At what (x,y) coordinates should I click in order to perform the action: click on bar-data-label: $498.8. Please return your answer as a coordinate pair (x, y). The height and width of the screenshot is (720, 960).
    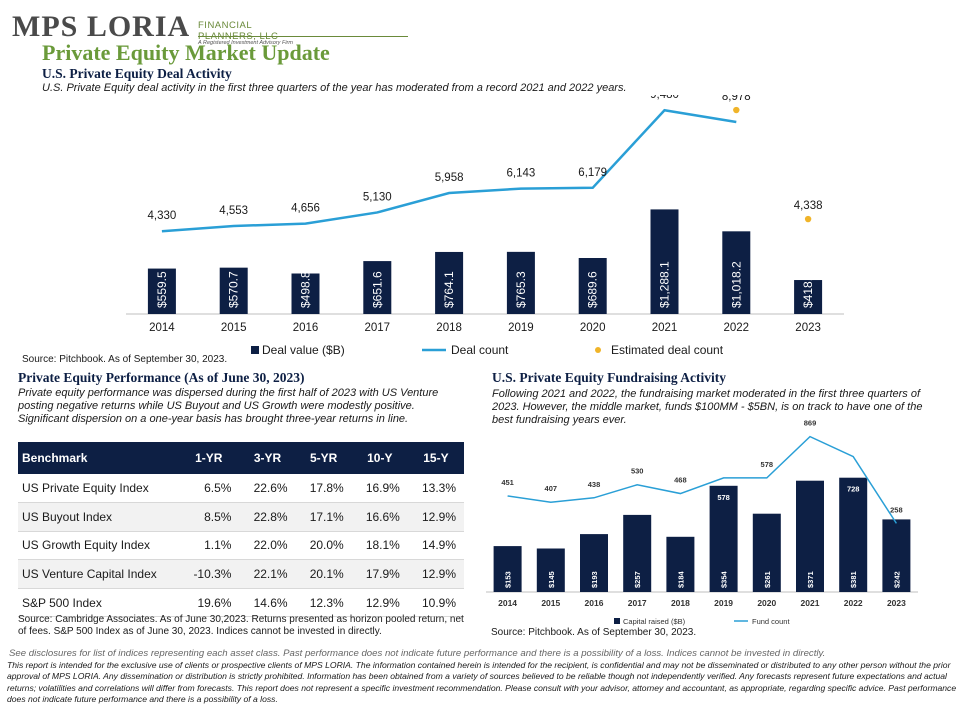
    Looking at the image, I should click on (306, 289).